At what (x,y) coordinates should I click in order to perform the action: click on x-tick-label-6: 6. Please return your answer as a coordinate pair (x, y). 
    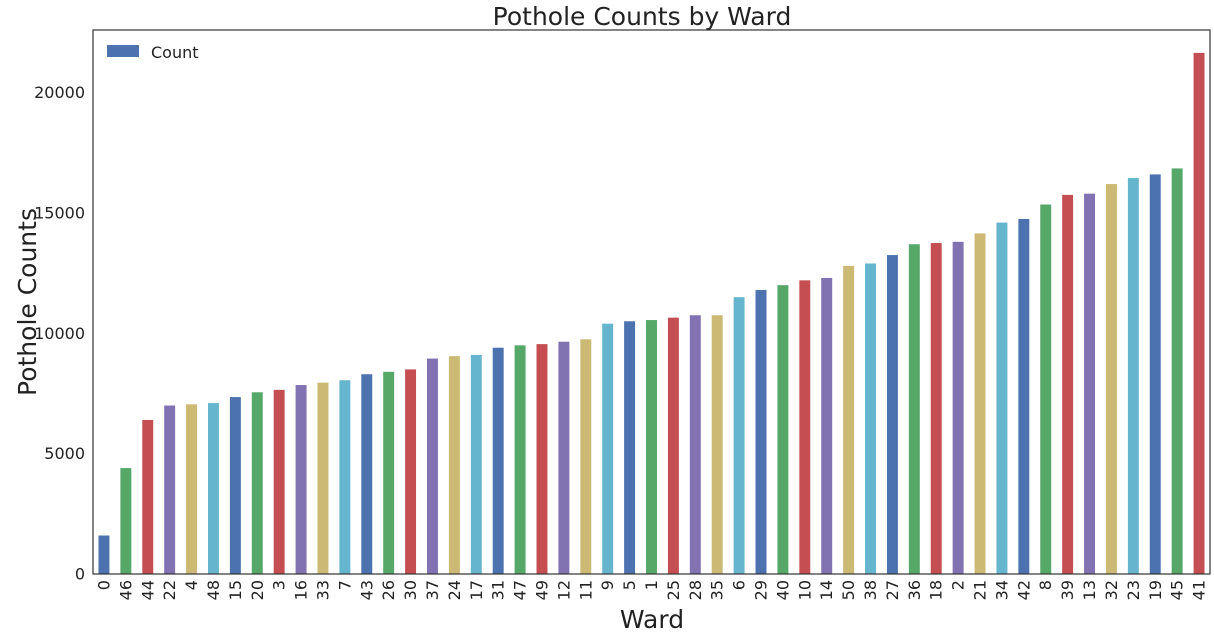
    Looking at the image, I should click on (739, 585).